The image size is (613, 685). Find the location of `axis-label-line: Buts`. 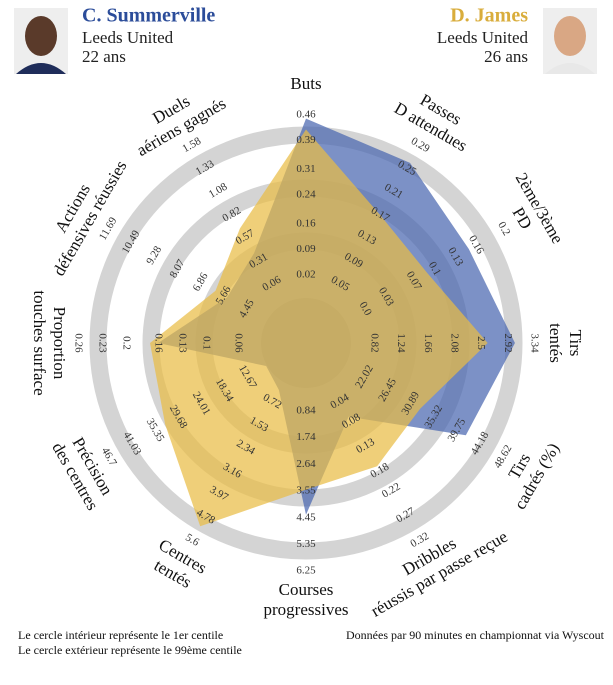

axis-label-line: Buts is located at coordinates (305, 83).